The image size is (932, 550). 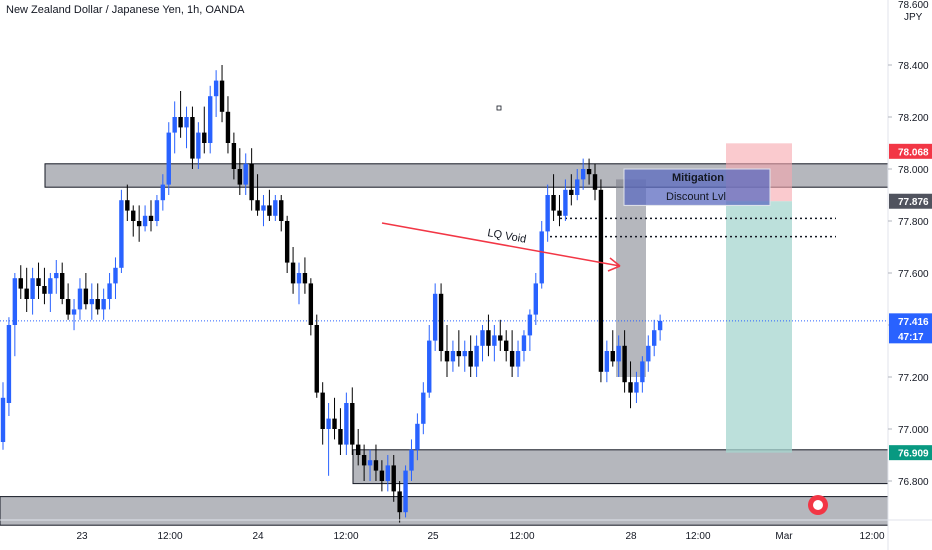 I want to click on time-tick-label: 23, so click(x=82, y=536).